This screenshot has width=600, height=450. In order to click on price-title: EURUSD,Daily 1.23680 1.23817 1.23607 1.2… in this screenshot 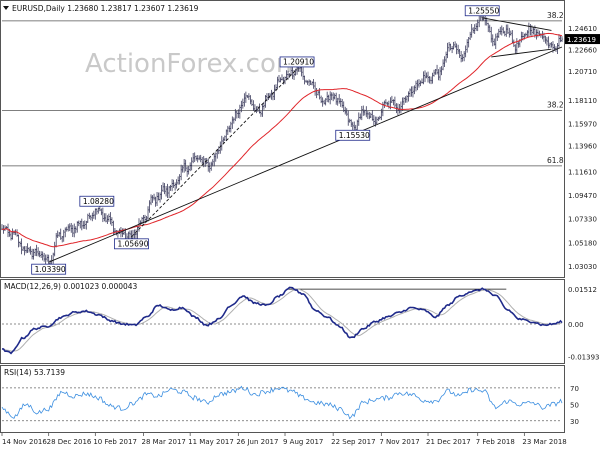, I will do `click(101, 8)`.